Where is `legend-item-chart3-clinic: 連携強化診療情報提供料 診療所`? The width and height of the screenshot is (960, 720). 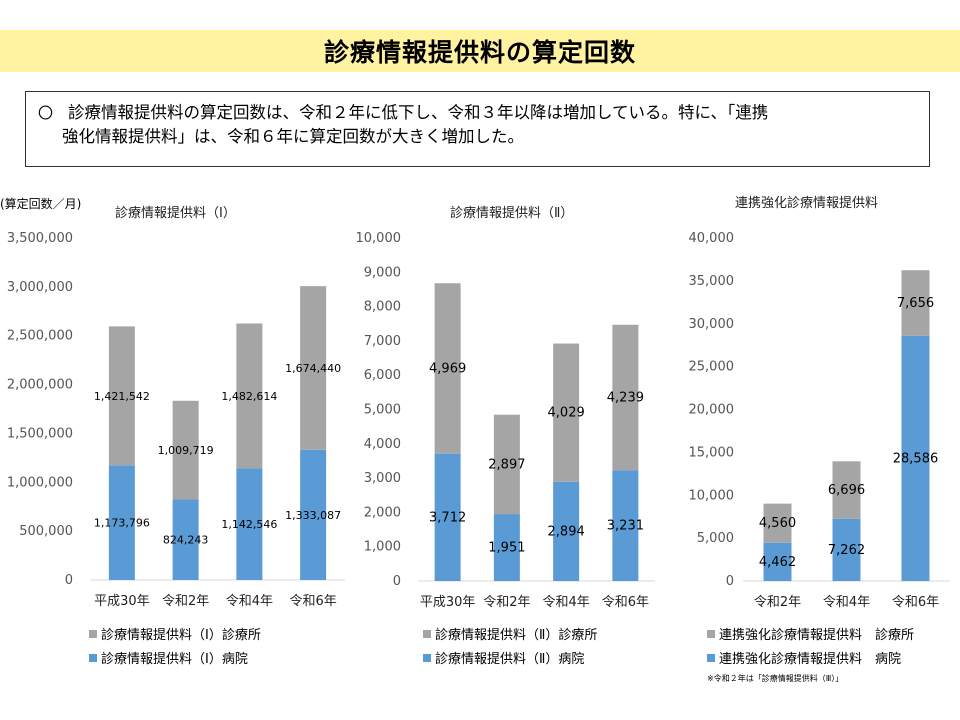 legend-item-chart3-clinic: 連携強化診療情報提供料 診療所 is located at coordinates (810, 633).